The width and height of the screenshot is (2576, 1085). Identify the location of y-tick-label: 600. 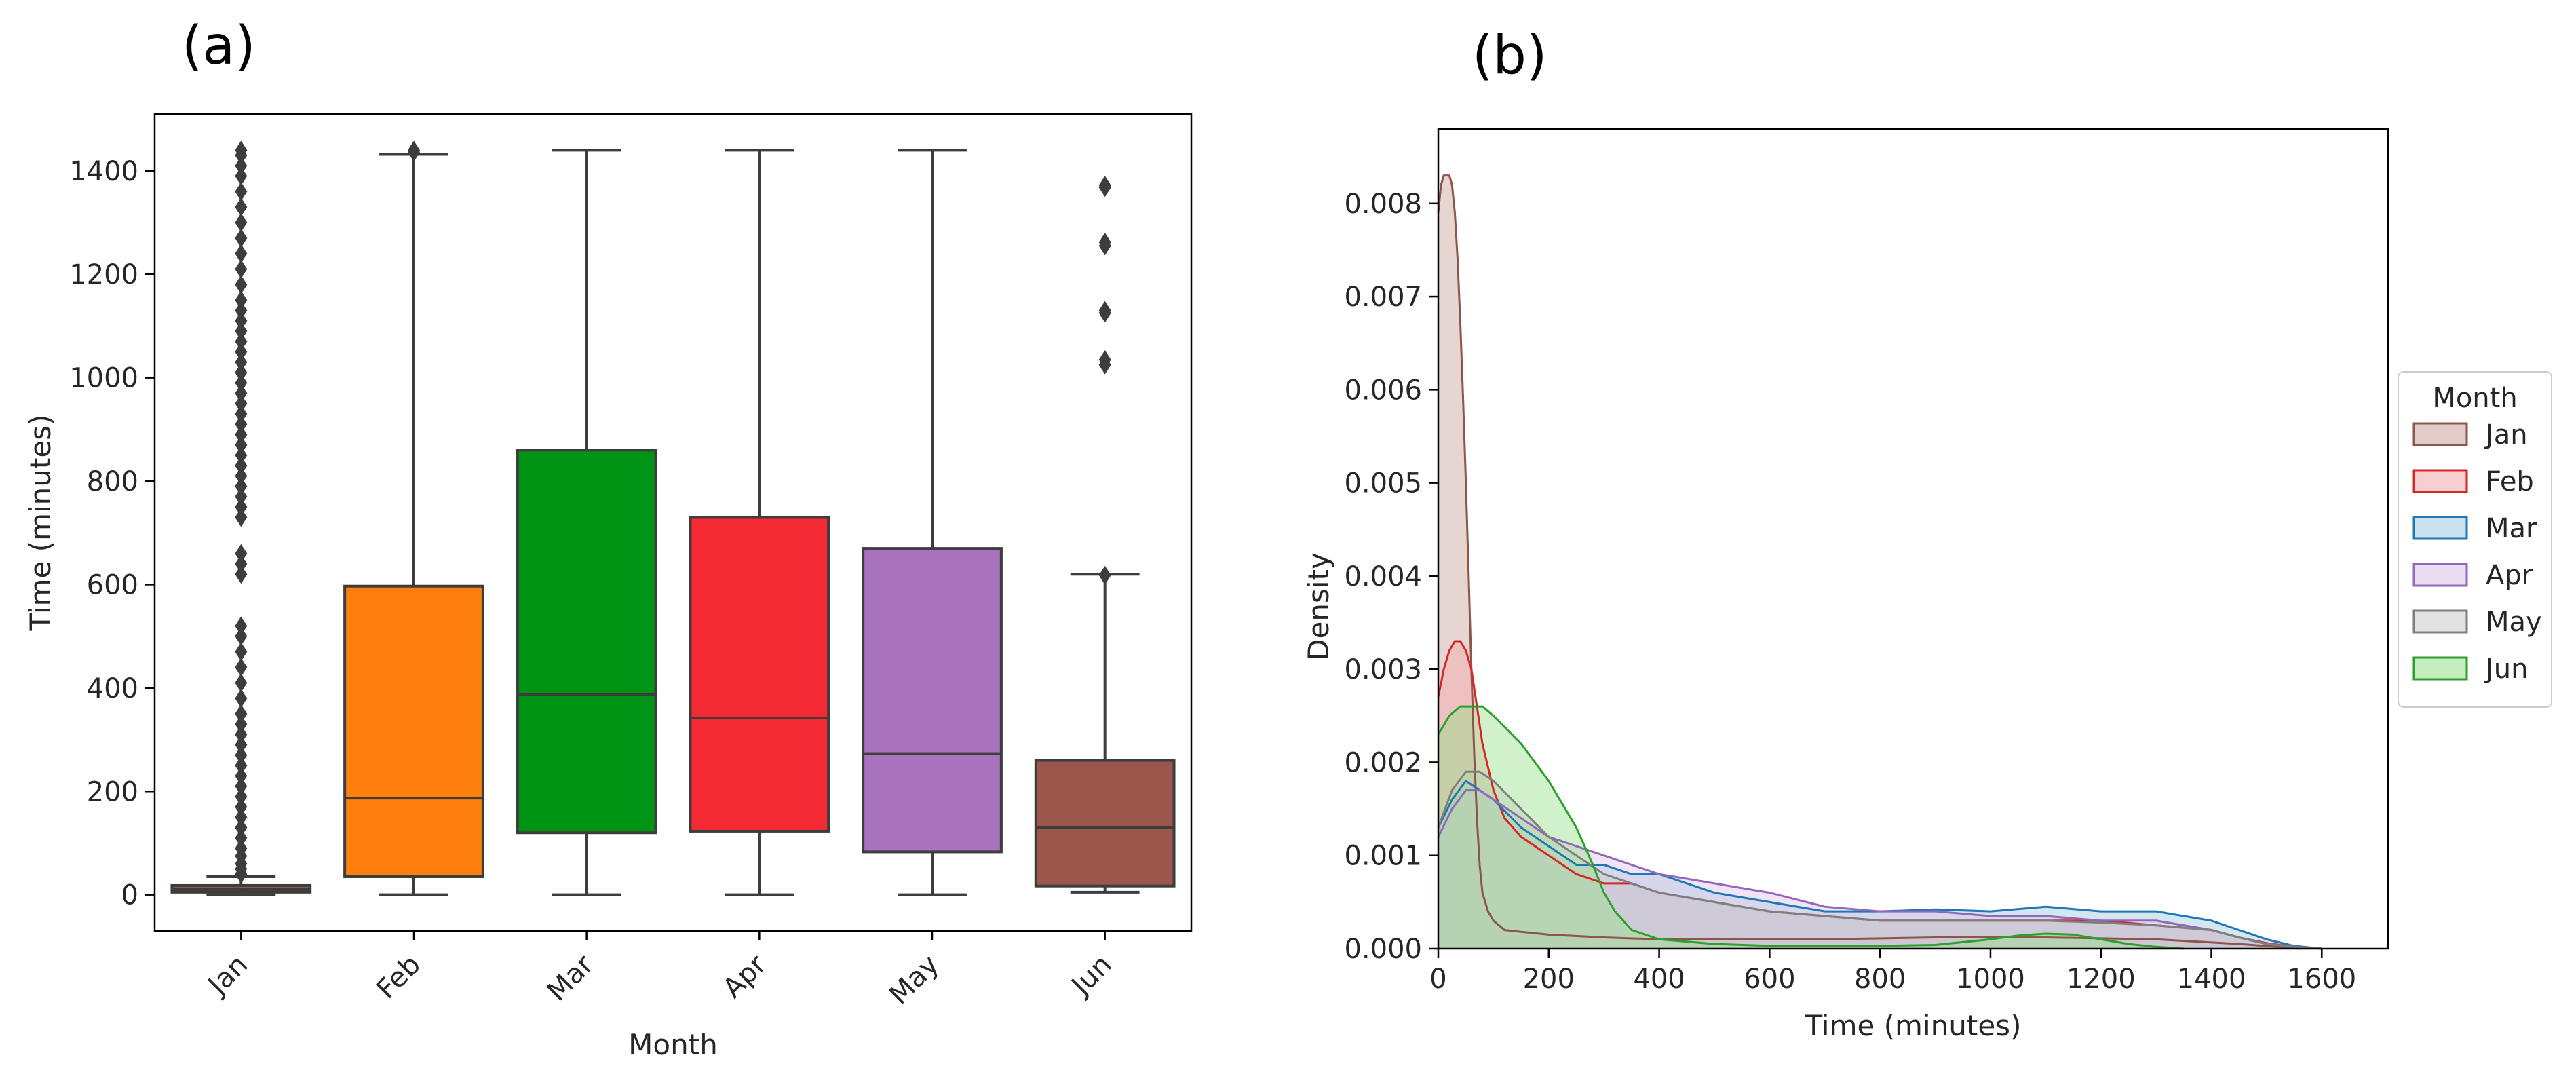
(112, 585).